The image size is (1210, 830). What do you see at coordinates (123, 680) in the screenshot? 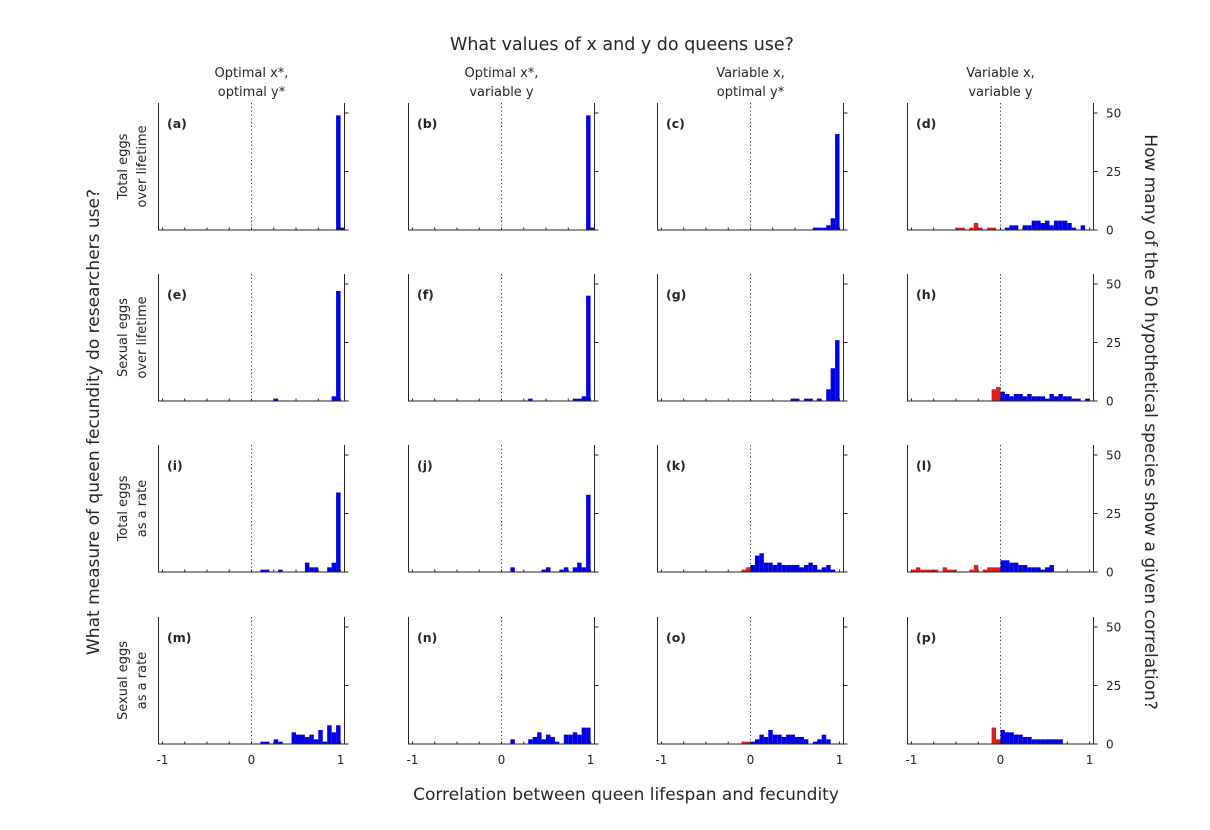
I see `row-label-line1: Sexual eggs` at bounding box center [123, 680].